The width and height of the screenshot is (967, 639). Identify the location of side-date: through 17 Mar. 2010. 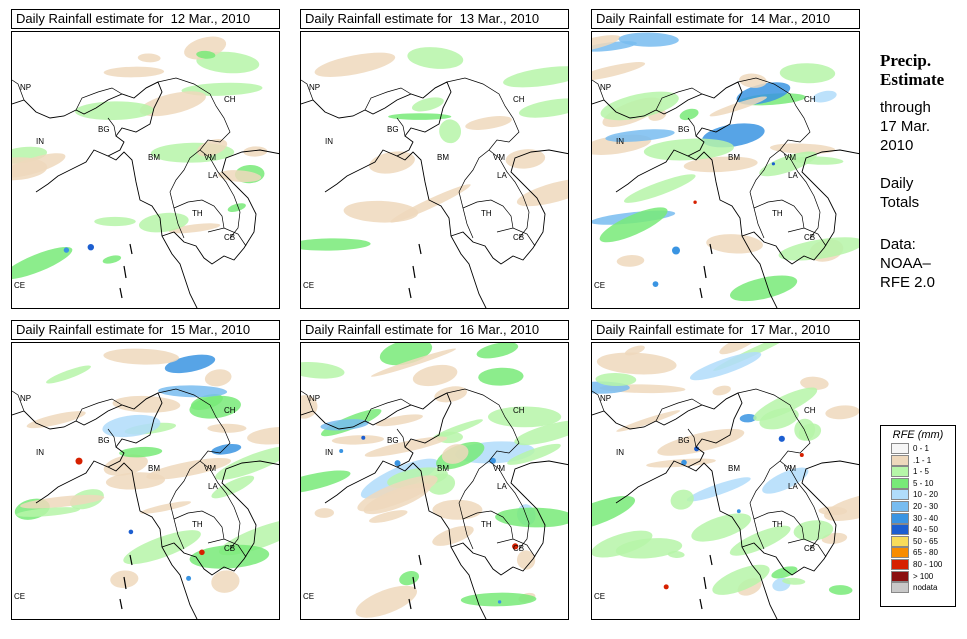
(905, 126).